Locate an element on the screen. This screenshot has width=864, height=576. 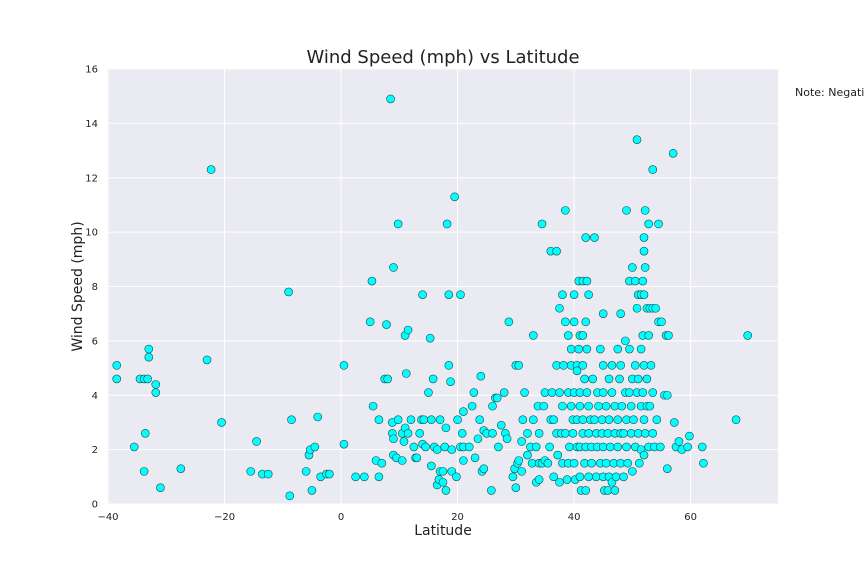
x-tick-label: 40 is located at coordinates (574, 517).